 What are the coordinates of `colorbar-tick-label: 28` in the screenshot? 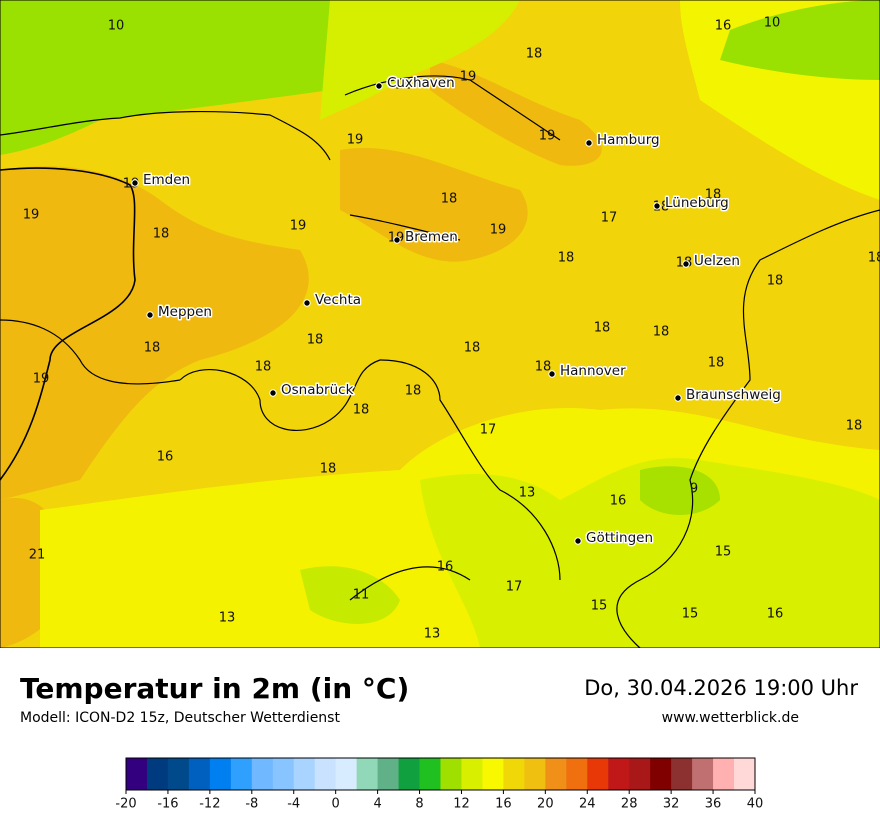 It's located at (629, 804).